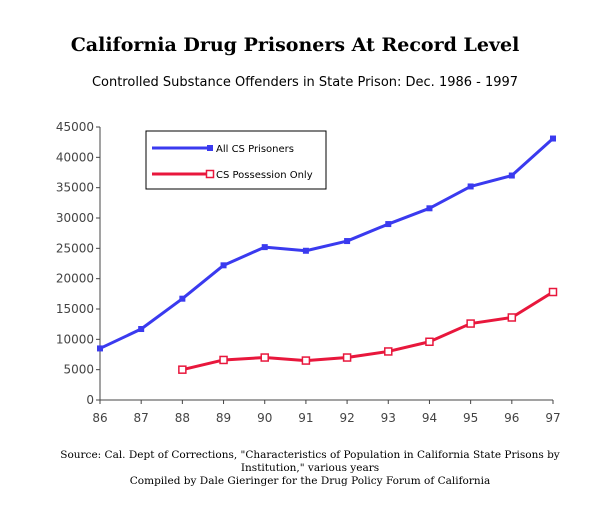 The height and width of the screenshot is (525, 590). What do you see at coordinates (75, 309) in the screenshot?
I see `y-tick-label: 15000` at bounding box center [75, 309].